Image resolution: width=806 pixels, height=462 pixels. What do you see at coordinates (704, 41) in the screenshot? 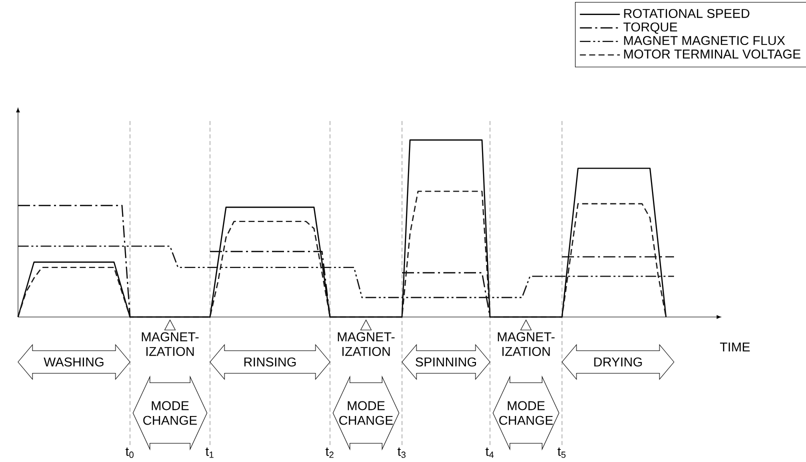
I see `legend-label: MAGNET MAGNETIC FLUX` at bounding box center [704, 41].